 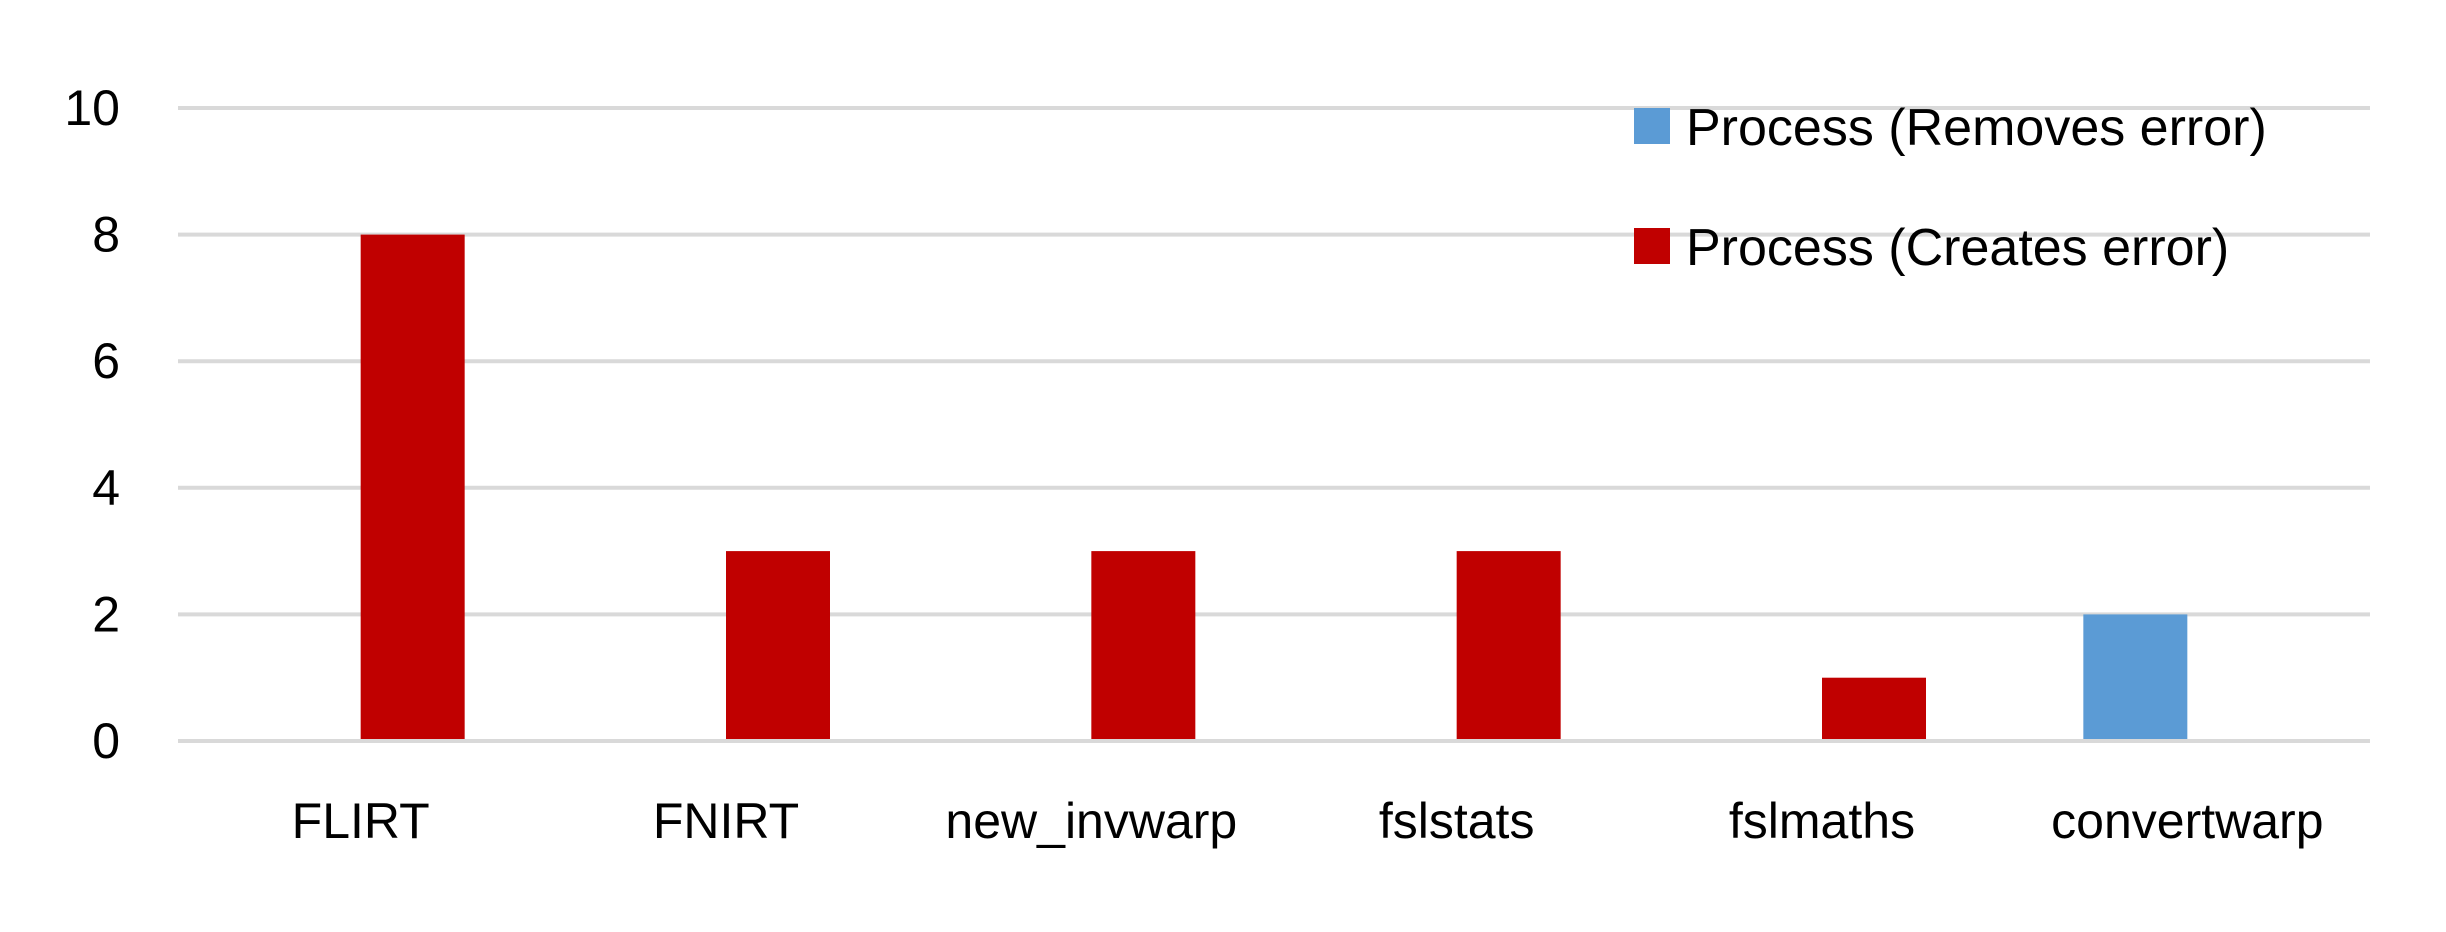 What do you see at coordinates (106, 741) in the screenshot?
I see `y-tick-label-0: 0` at bounding box center [106, 741].